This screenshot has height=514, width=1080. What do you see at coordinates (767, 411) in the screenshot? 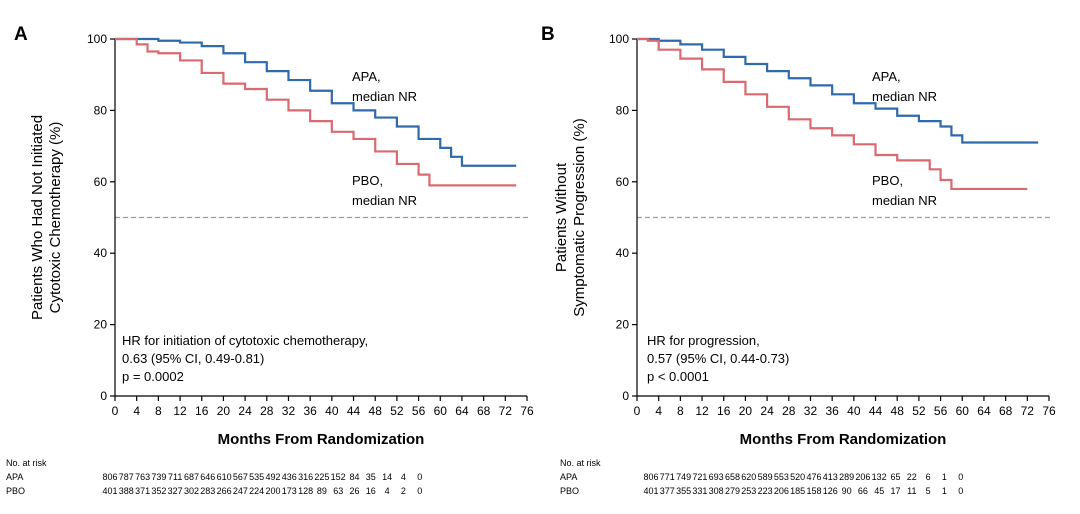
I see `x-tick-label: 24` at bounding box center [767, 411].